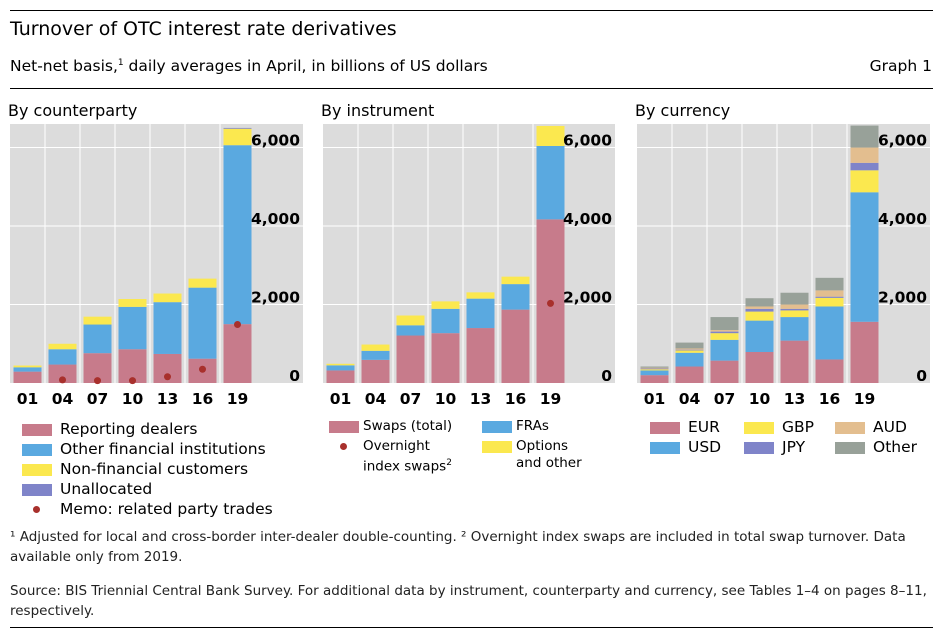 Image resolution: width=943 pixels, height=639 pixels. Describe the element at coordinates (587, 219) in the screenshot. I see `y-tick-by-instrument-2: 4,000` at that location.